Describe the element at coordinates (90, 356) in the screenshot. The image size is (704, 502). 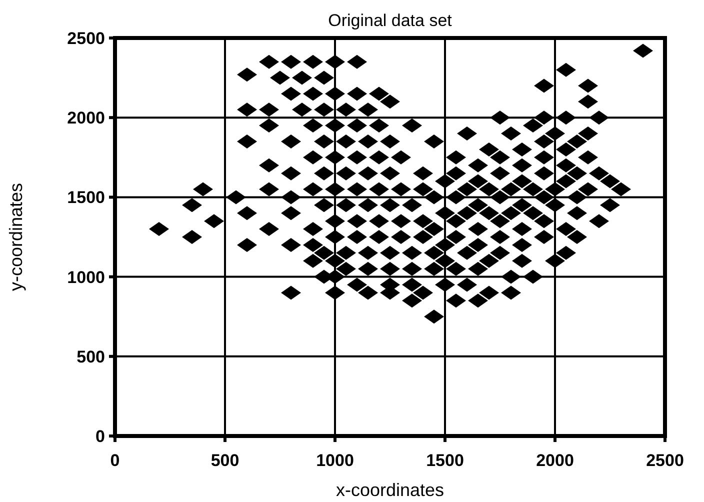
I see `y-tick-label: 500` at that location.